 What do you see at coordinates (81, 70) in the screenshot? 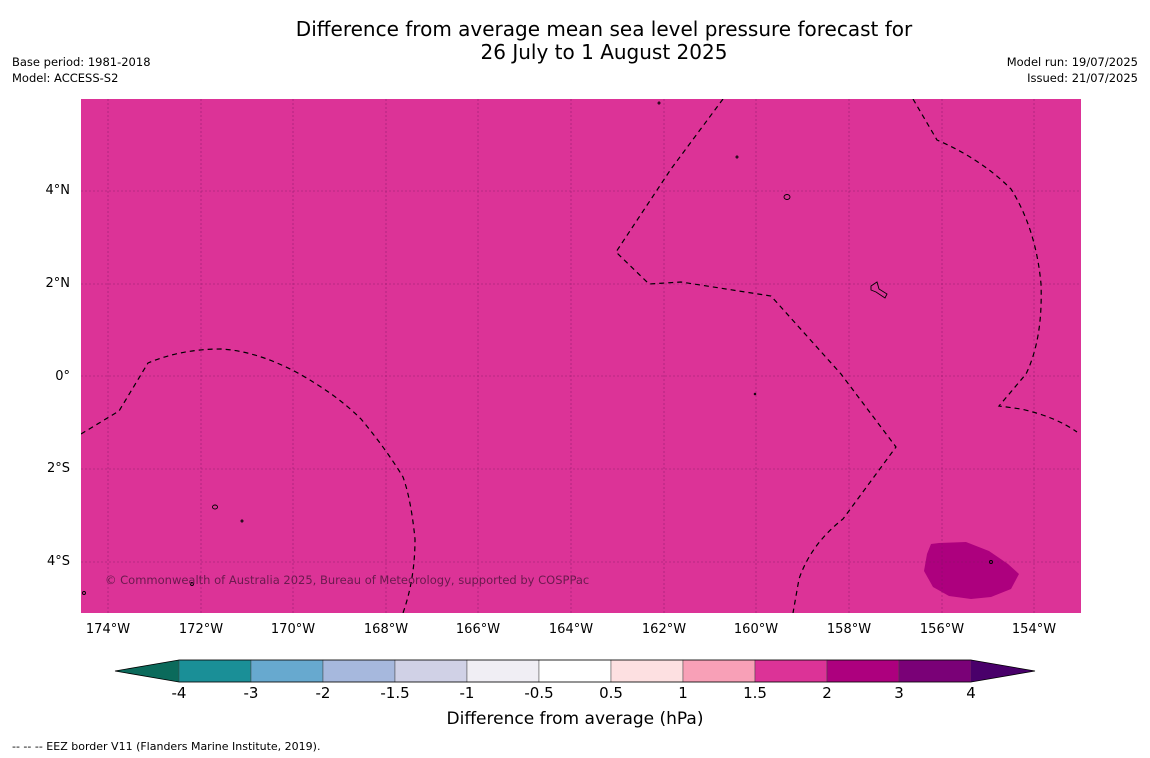
I see `meta-left: Base period: 1981-2018 Model: ACCESS-S2` at bounding box center [81, 70].